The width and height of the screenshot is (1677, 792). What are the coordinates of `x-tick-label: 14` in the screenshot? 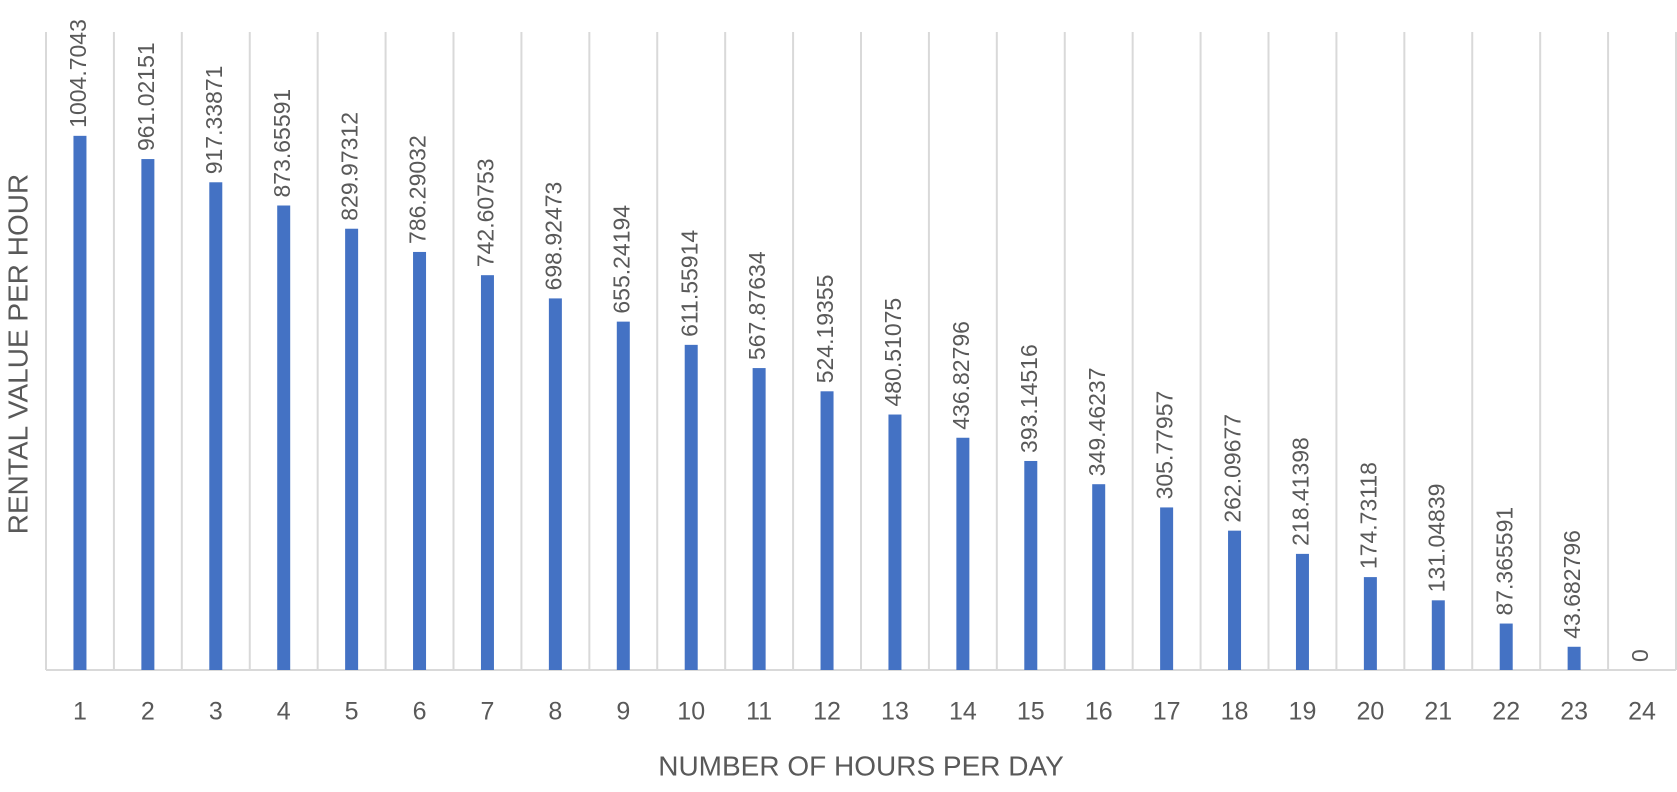 It's located at (963, 712).